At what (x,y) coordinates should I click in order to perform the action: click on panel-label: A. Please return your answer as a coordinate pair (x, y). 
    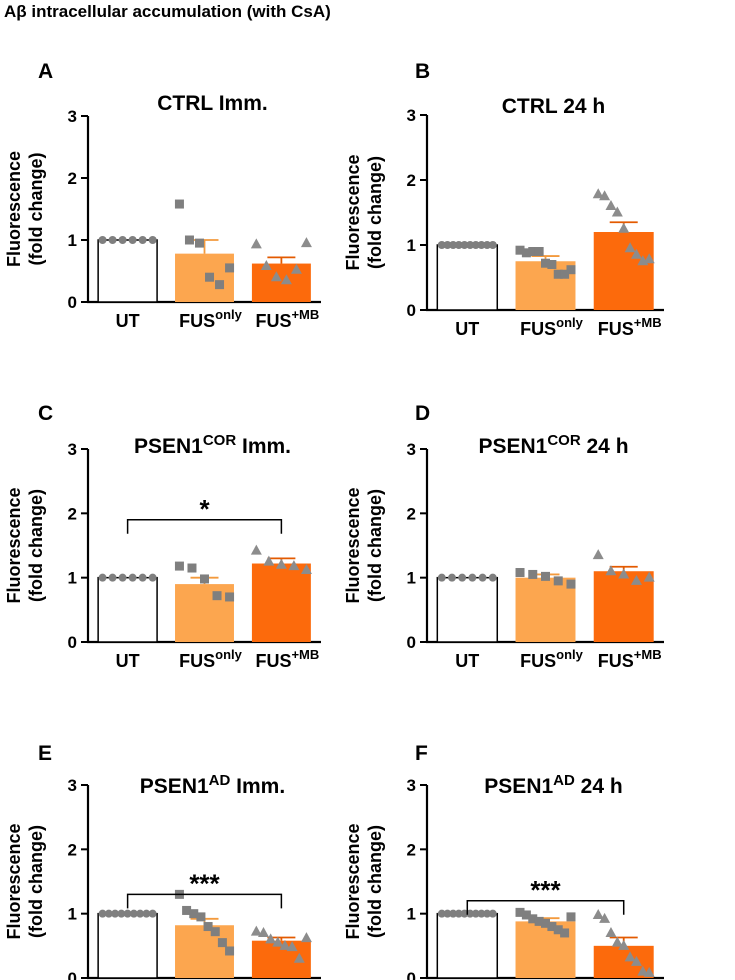
    Looking at the image, I should click on (45, 71).